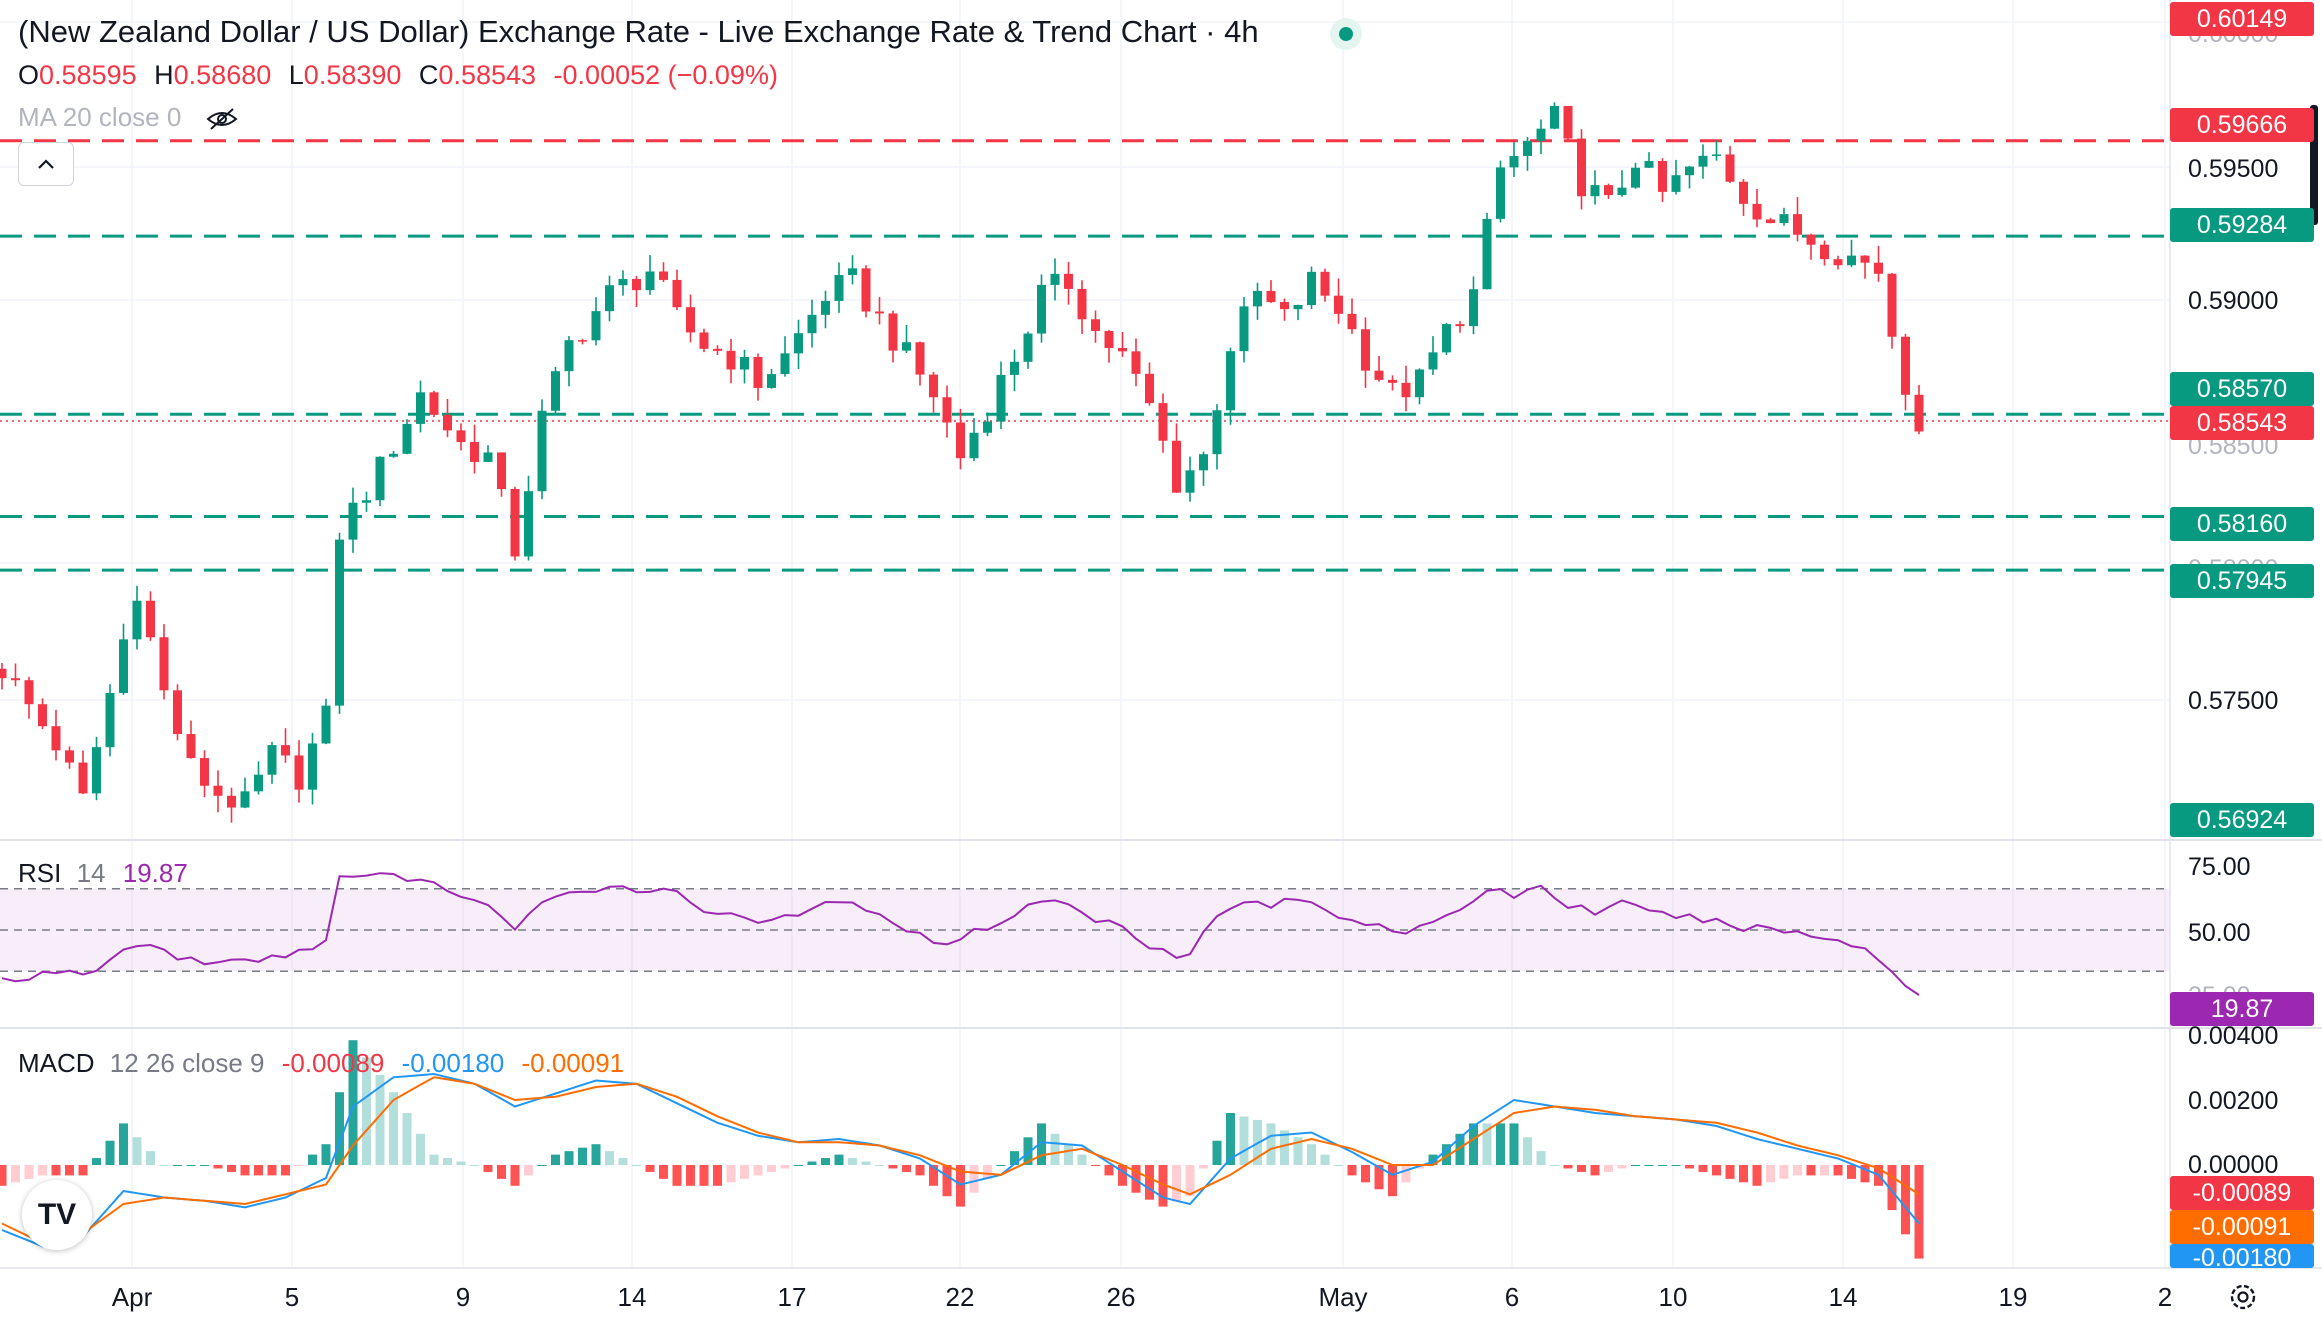 The width and height of the screenshot is (2322, 1322). What do you see at coordinates (2233, 1036) in the screenshot?
I see `macd-axis-label: 0.00400` at bounding box center [2233, 1036].